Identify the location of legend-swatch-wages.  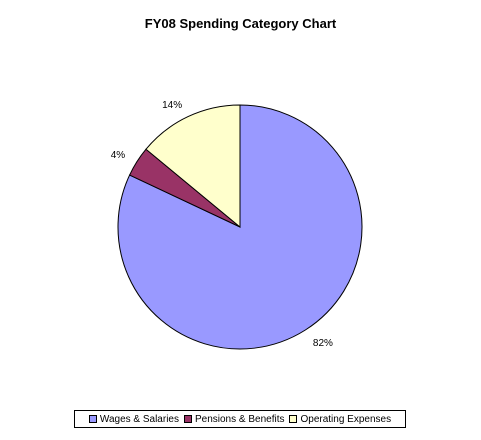
(92, 419).